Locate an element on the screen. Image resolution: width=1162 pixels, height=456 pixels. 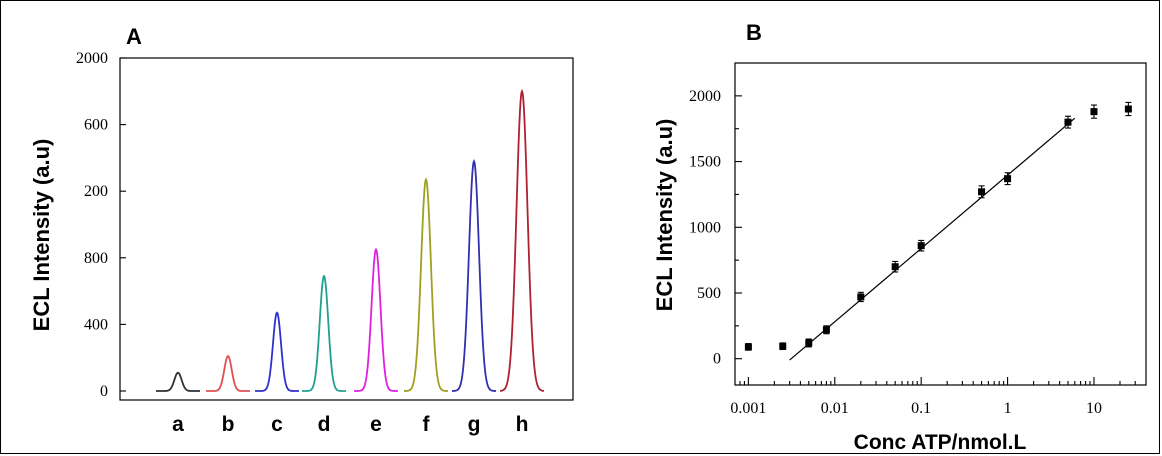
panel-a-category-labels: a b c d e f g h is located at coordinates (350, 424).